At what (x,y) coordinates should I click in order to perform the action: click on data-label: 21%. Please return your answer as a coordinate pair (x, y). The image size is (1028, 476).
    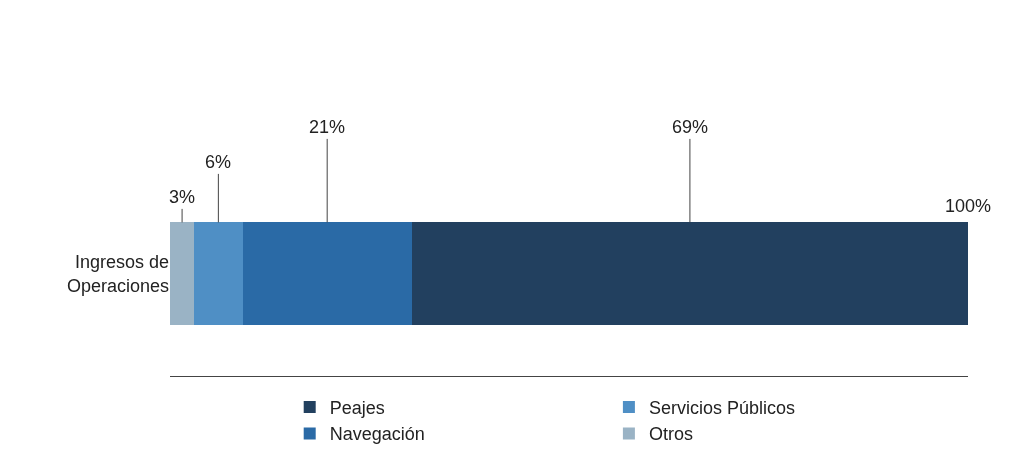
    Looking at the image, I should click on (327, 127).